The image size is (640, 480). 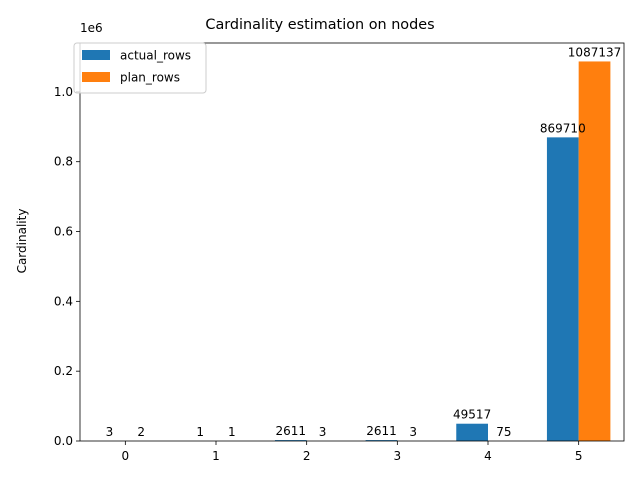 I want to click on legend-swatch-actual-rows, so click(x=96, y=55).